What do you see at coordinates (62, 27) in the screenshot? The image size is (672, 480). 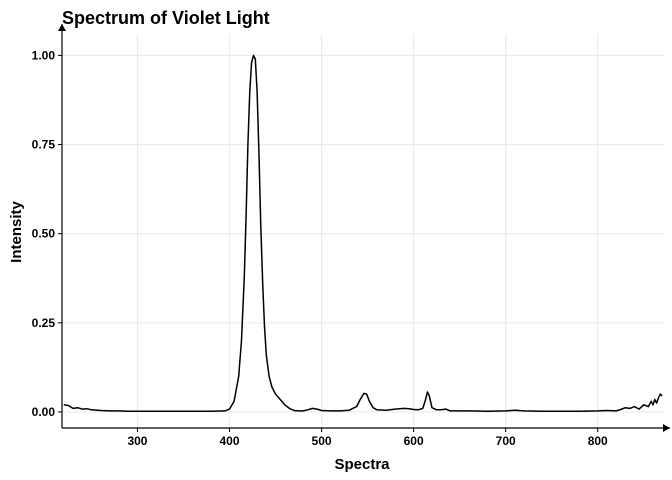 I see `y-axis-arrow` at bounding box center [62, 27].